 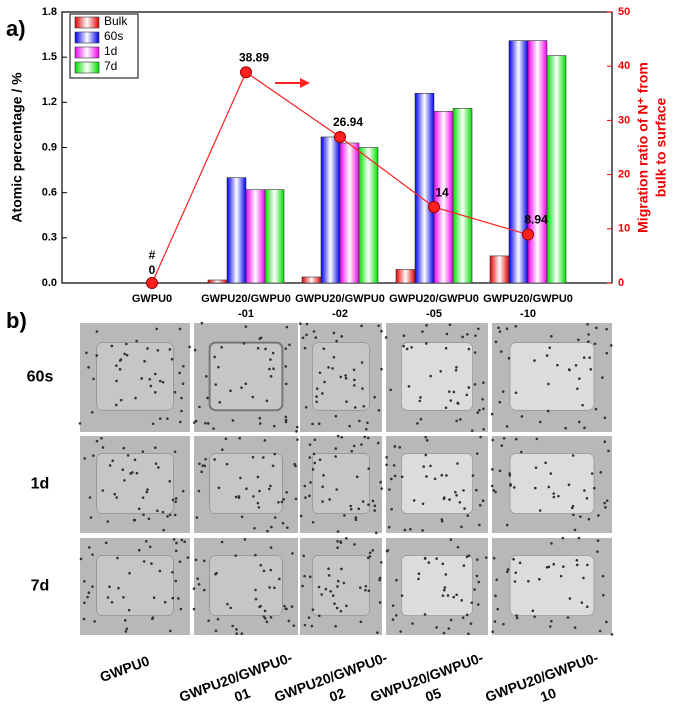 What do you see at coordinates (40, 586) in the screenshot?
I see `row-label: 7d` at bounding box center [40, 586].